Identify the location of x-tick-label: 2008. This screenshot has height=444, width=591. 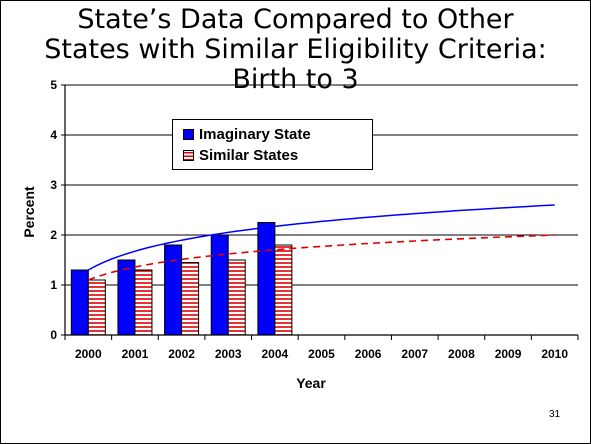
(461, 354).